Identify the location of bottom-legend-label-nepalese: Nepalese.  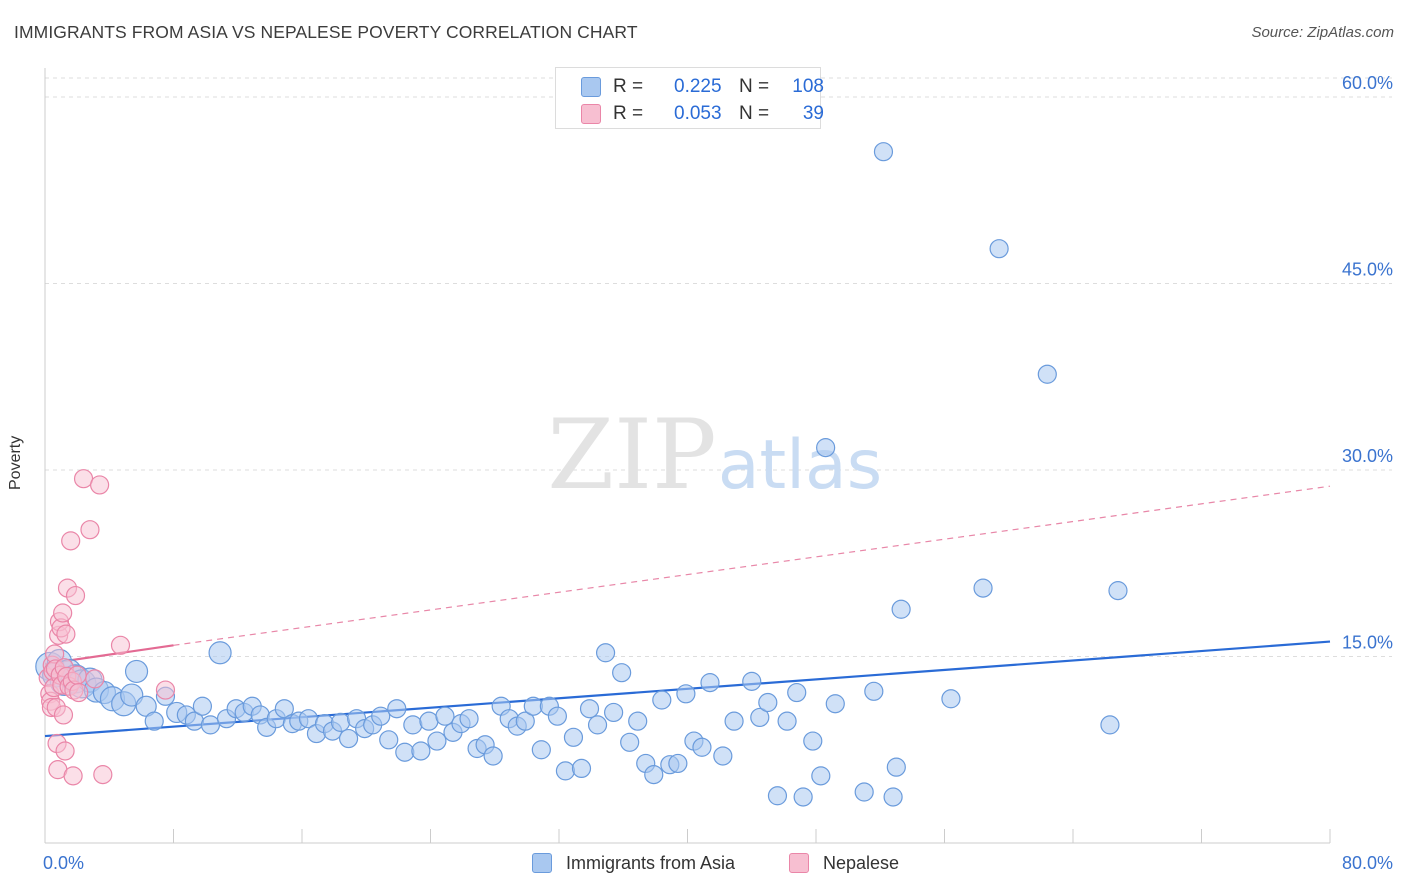
(861, 863).